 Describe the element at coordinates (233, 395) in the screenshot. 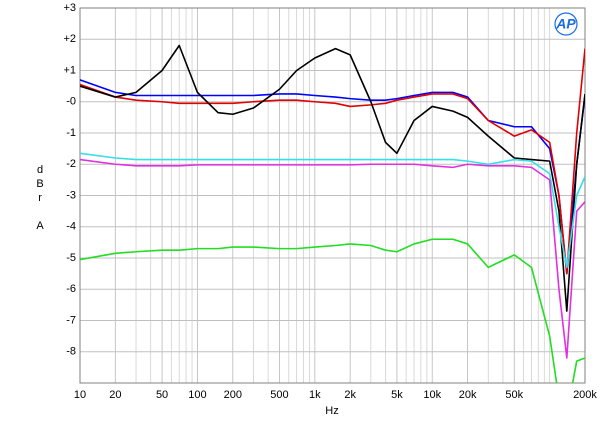

I see `x-tick-label: 200` at that location.